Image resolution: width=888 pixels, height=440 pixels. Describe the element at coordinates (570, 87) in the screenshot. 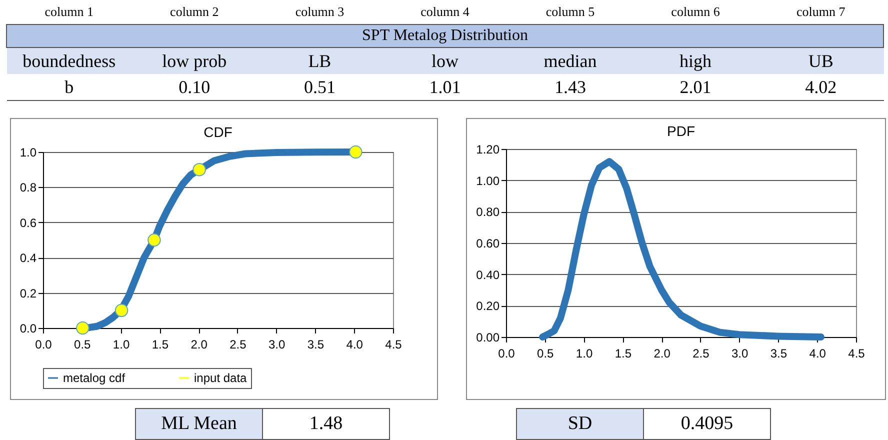

I see `text: 1.43` at that location.